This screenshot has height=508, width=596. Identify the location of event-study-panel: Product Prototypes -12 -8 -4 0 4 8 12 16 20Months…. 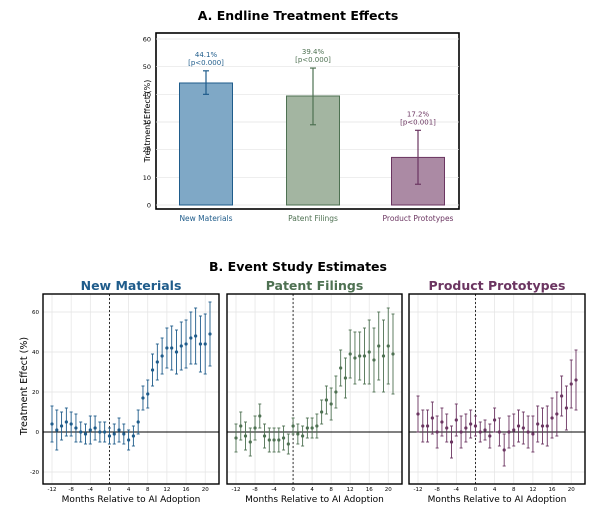
(497, 391).